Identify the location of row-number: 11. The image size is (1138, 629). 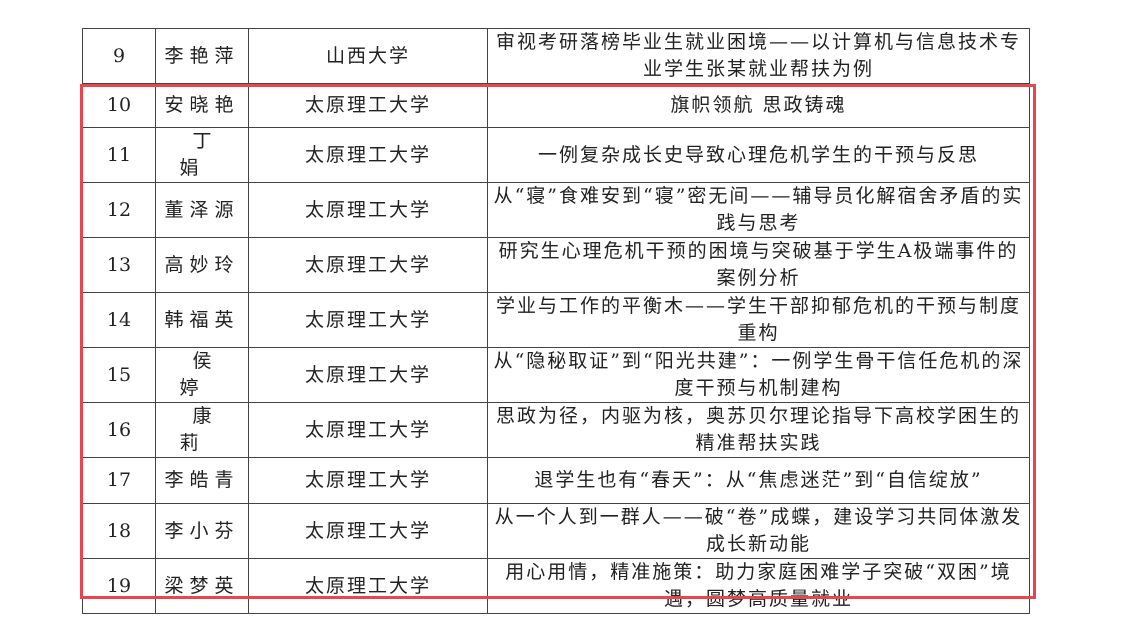
(119, 155).